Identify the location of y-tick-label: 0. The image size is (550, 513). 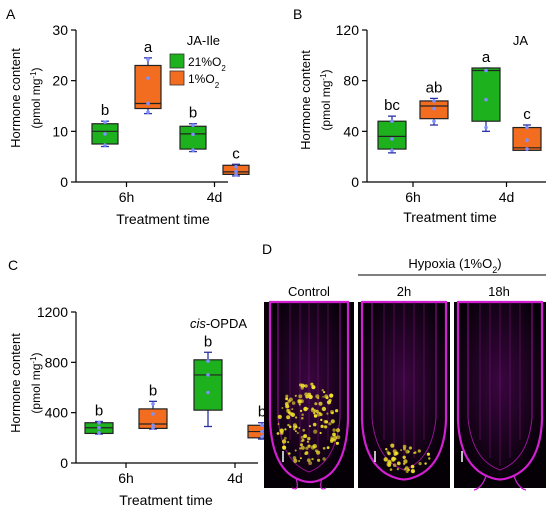
(64, 182).